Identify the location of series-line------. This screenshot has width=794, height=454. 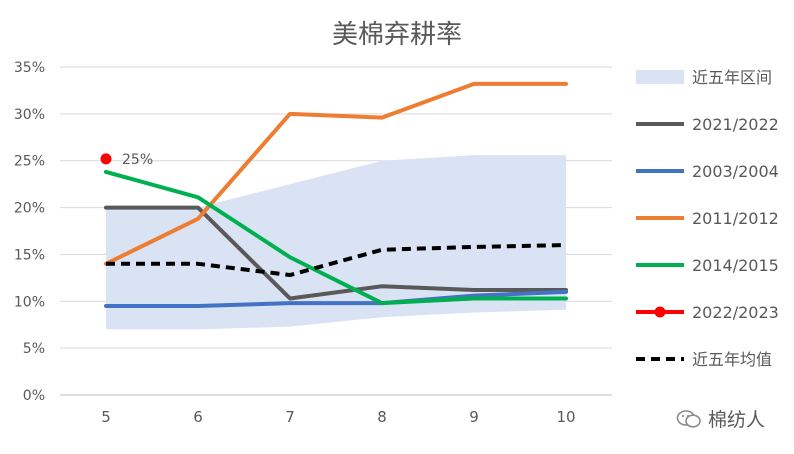
(336, 260).